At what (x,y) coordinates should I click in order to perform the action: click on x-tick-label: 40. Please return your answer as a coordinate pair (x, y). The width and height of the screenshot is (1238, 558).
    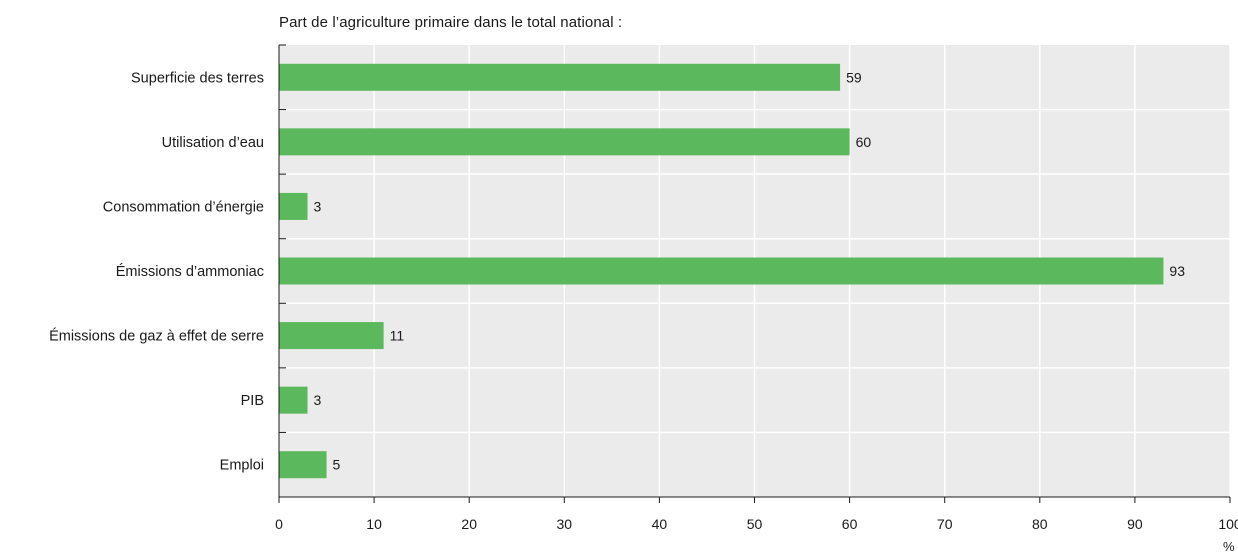
    Looking at the image, I should click on (660, 524).